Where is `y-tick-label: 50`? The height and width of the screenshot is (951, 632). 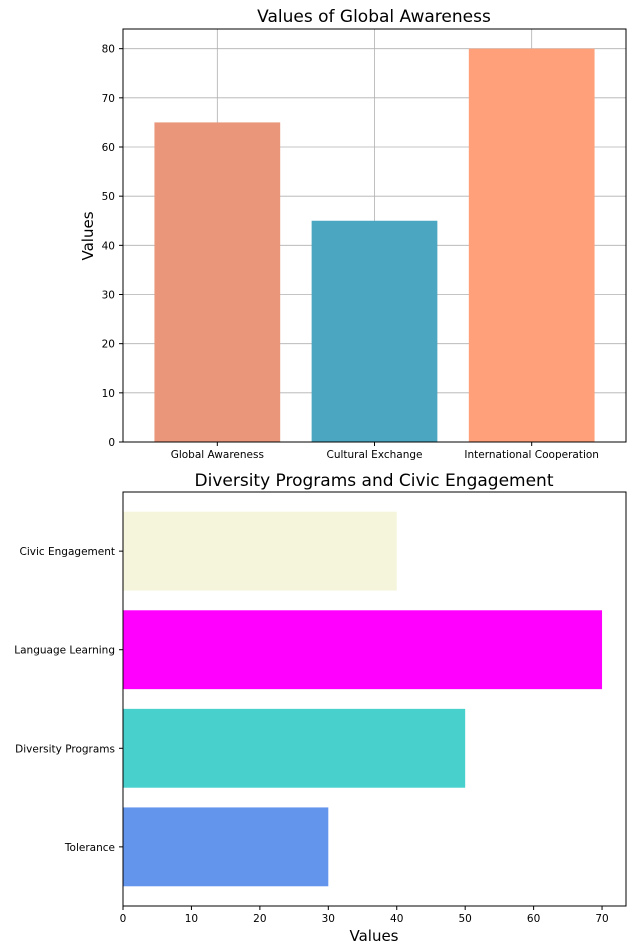
y-tick-label: 50 is located at coordinates (108, 197).